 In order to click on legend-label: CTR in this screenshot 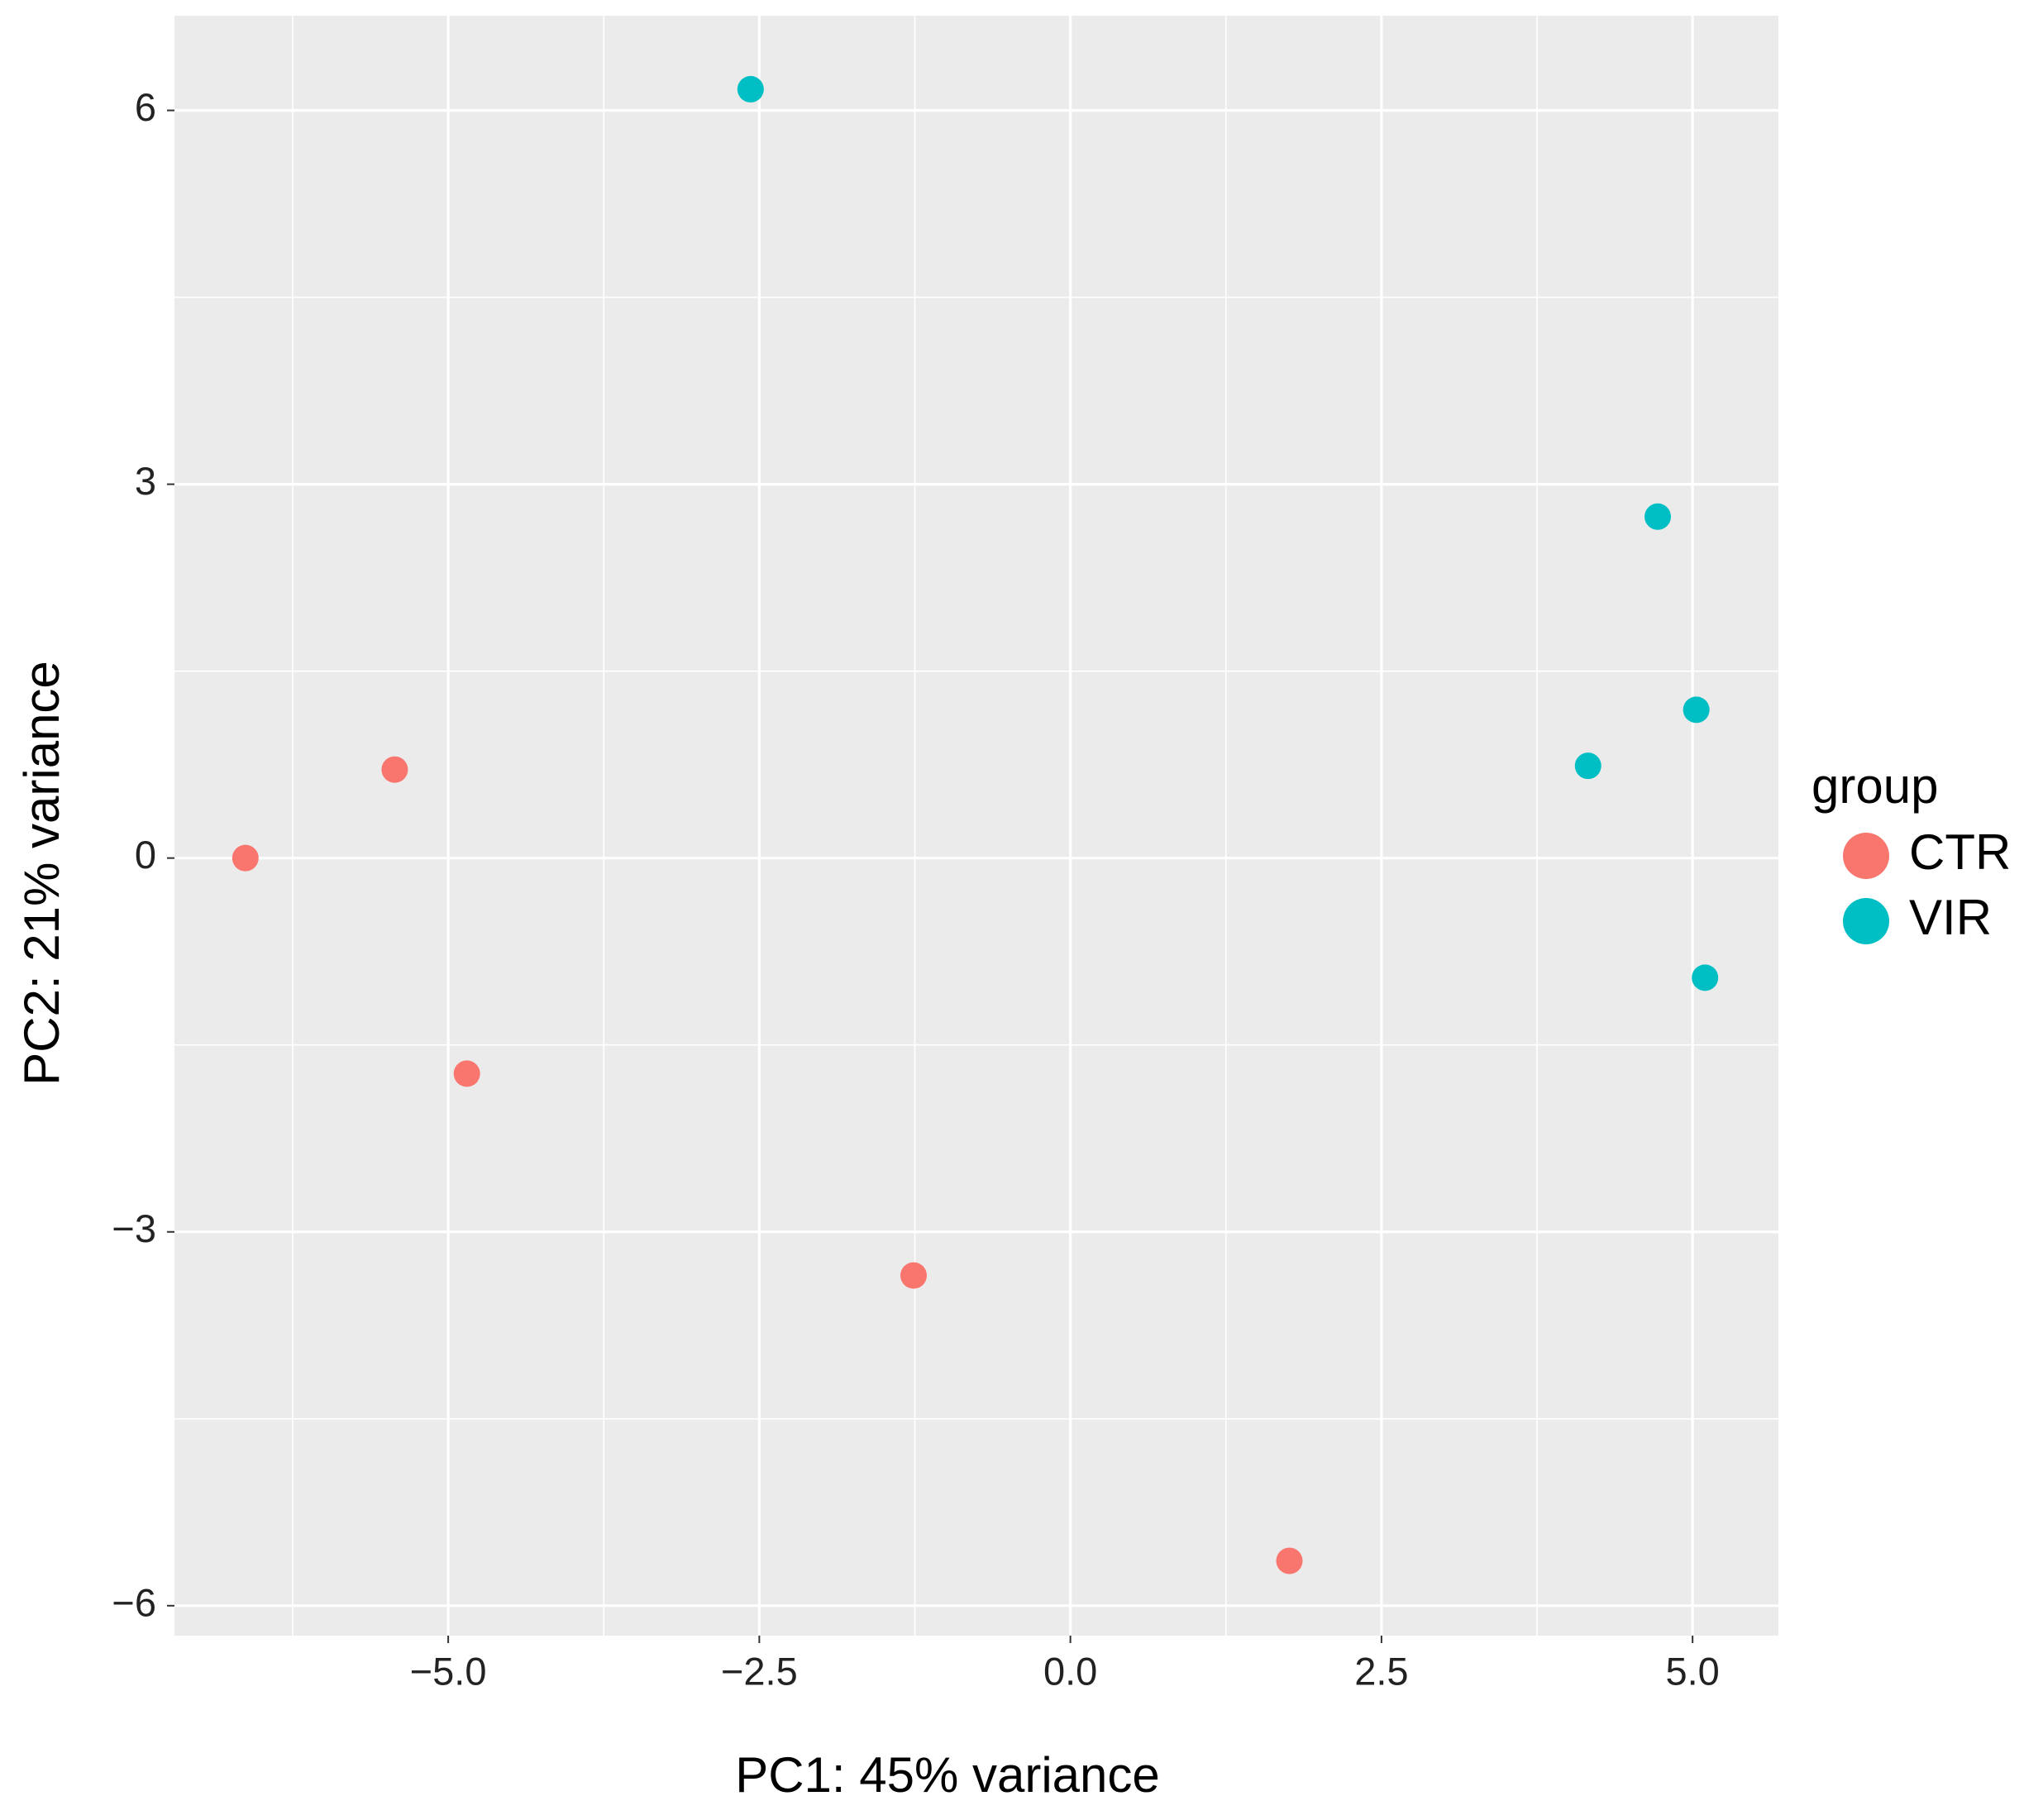, I will do `click(1960, 852)`.